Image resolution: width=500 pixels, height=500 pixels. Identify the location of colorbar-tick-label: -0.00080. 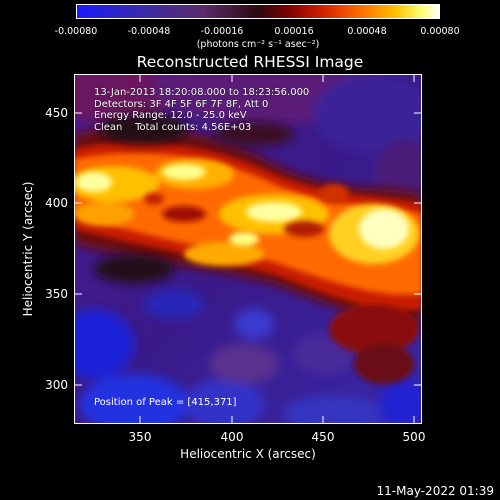
(76, 31).